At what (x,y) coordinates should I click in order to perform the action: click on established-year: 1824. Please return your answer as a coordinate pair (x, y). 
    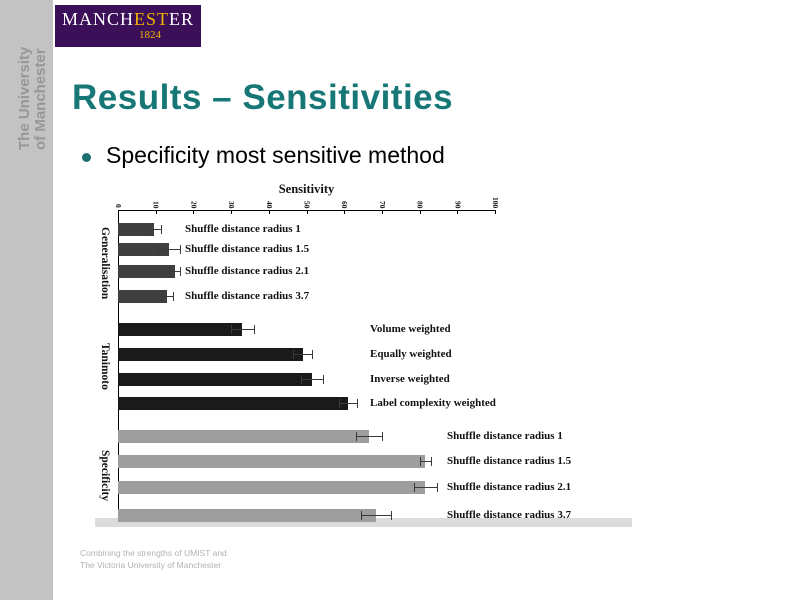
    Looking at the image, I should click on (150, 35).